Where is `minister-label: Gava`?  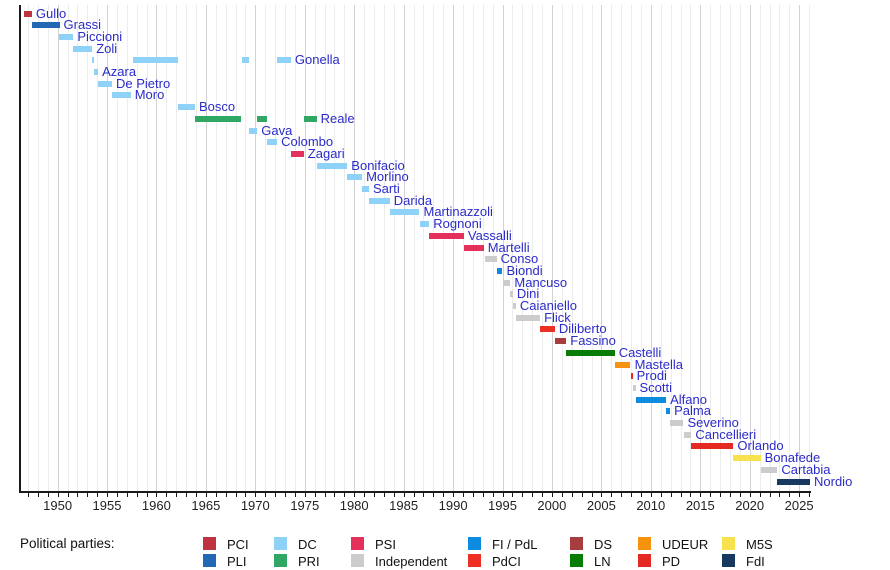
minister-label: Gava is located at coordinates (277, 130).